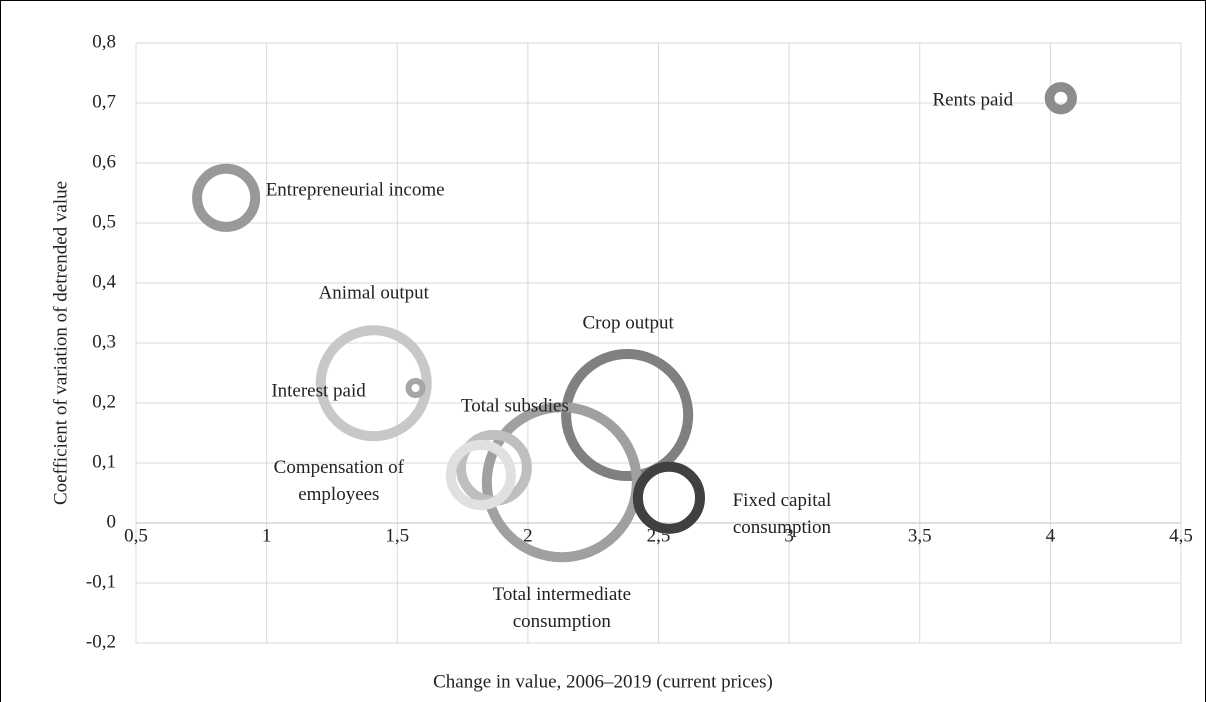 This screenshot has height=702, width=1206. Describe the element at coordinates (1181, 535) in the screenshot. I see `x-tick-label: 4,5` at that location.